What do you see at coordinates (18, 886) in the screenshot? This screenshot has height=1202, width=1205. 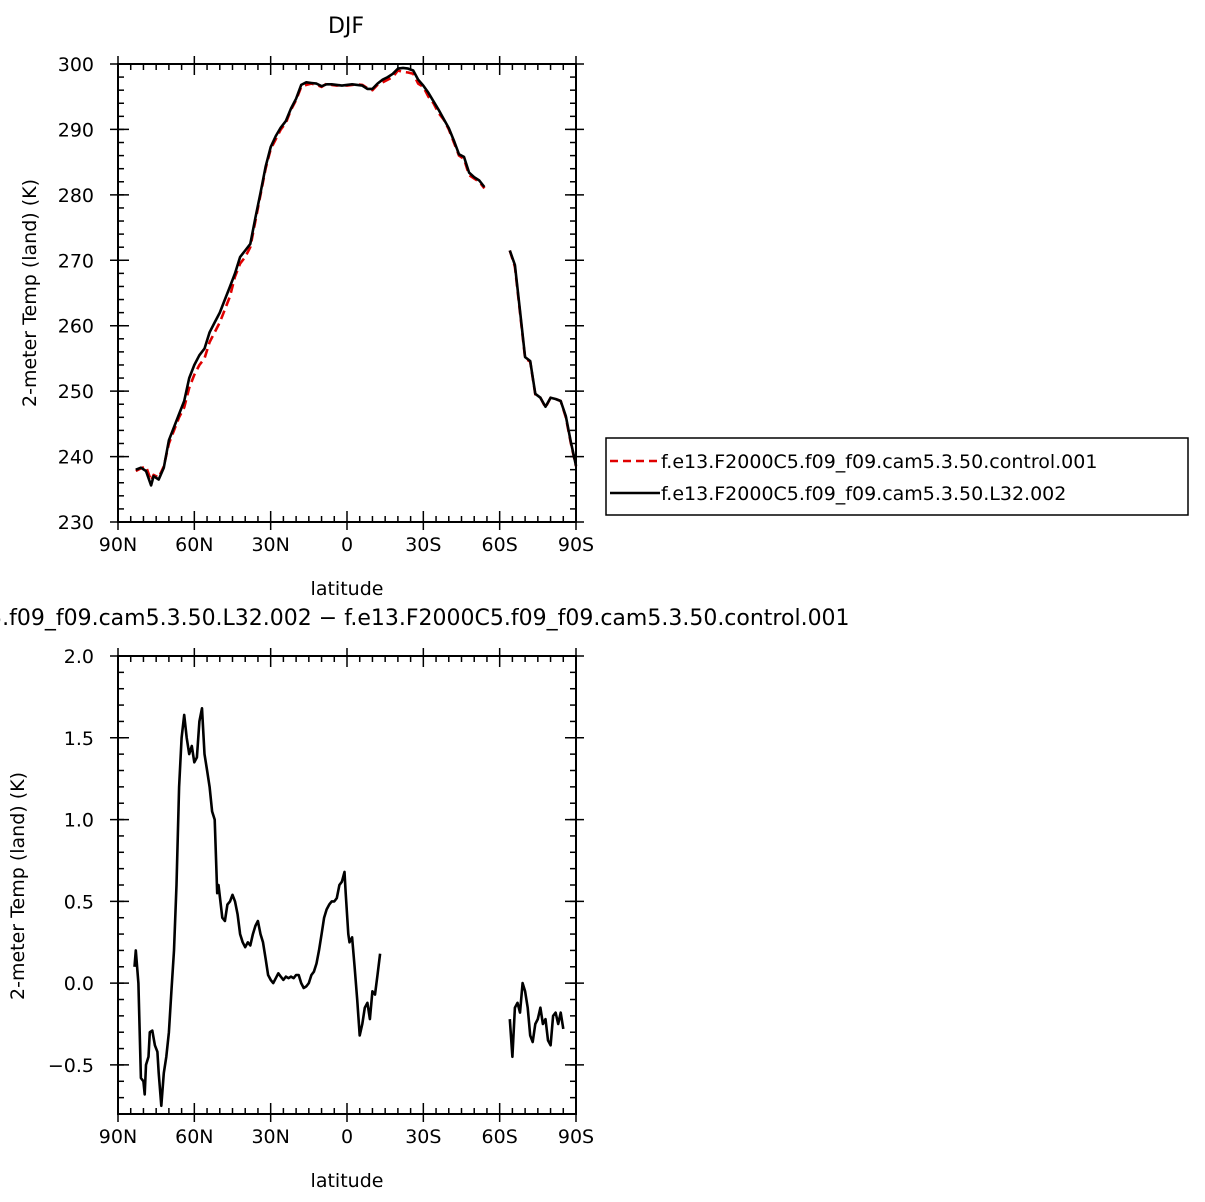 I see `bottom-panel-y-axis-label: 2-meter Temp (land) (K)` at bounding box center [18, 886].